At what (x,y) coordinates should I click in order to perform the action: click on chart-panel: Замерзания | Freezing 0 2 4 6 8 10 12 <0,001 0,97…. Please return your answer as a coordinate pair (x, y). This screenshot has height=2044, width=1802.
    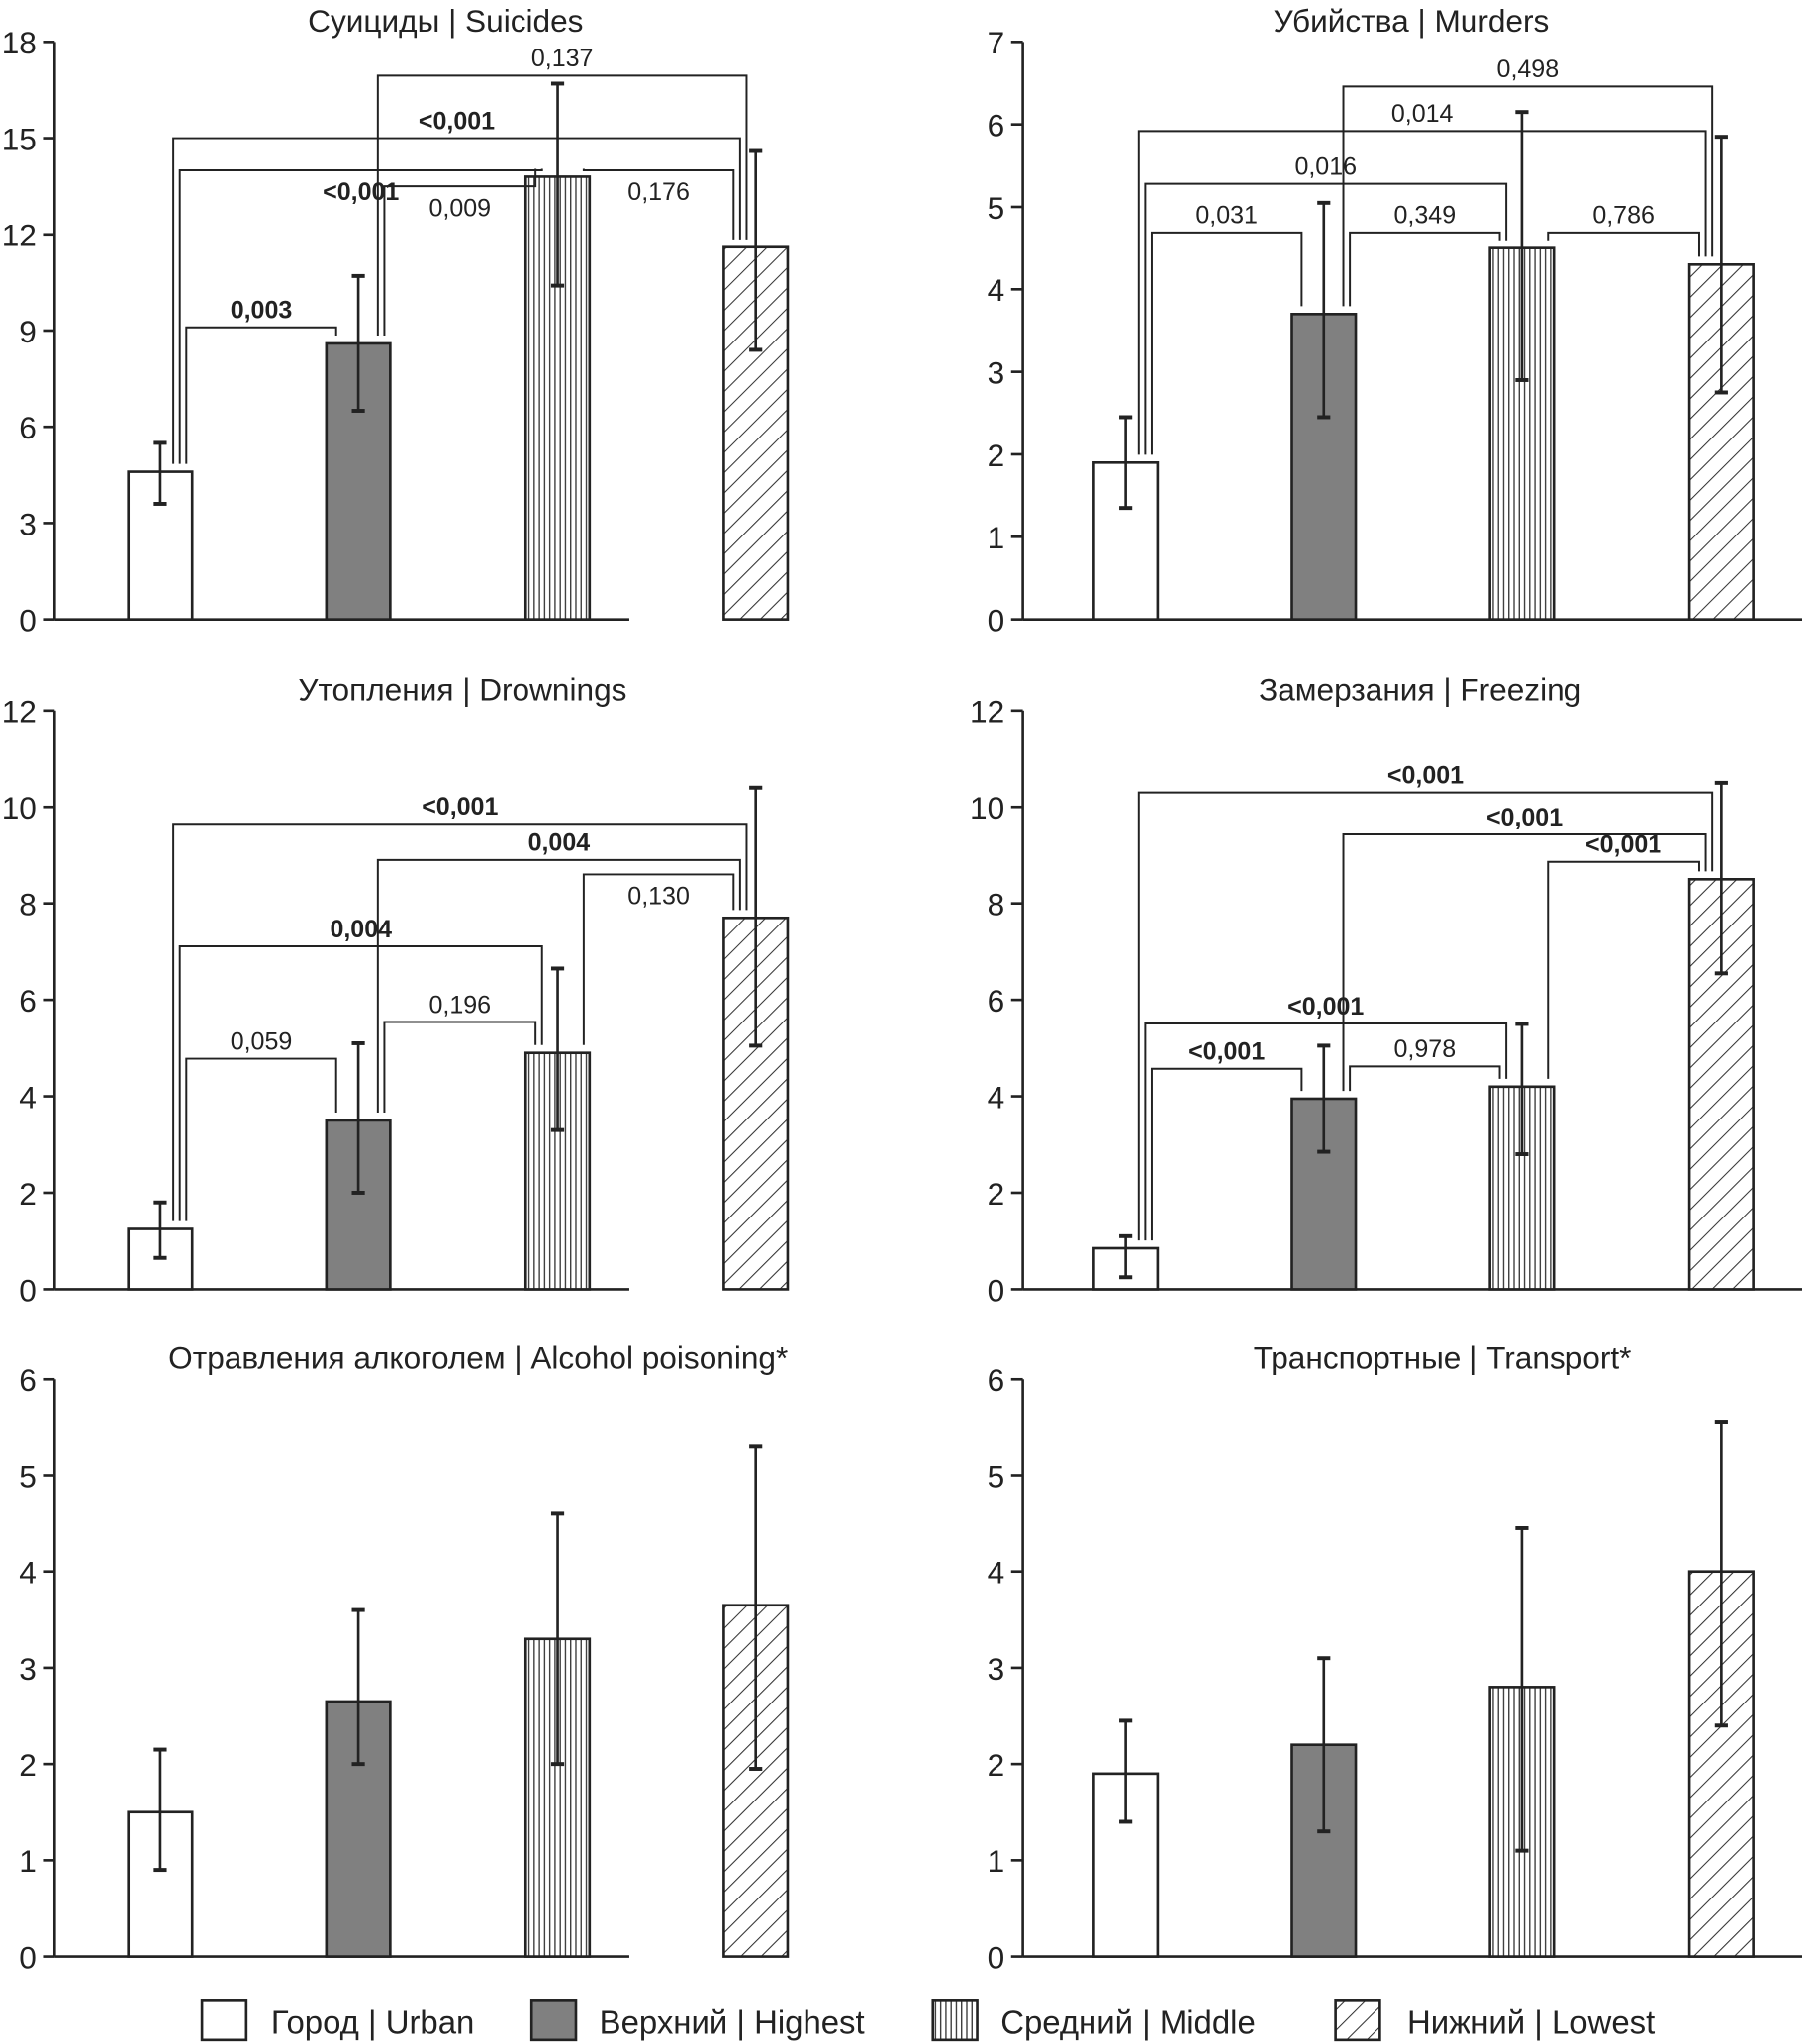
    Looking at the image, I should click on (1386, 989).